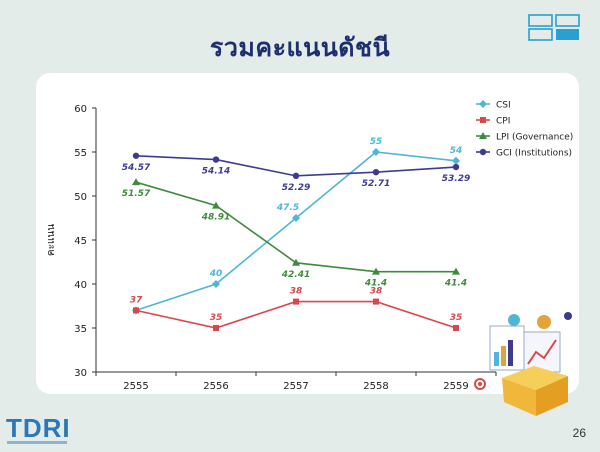 Image resolution: width=600 pixels, height=452 pixels. What do you see at coordinates (375, 386) in the screenshot?
I see `x-tick-label: 2558` at bounding box center [375, 386].